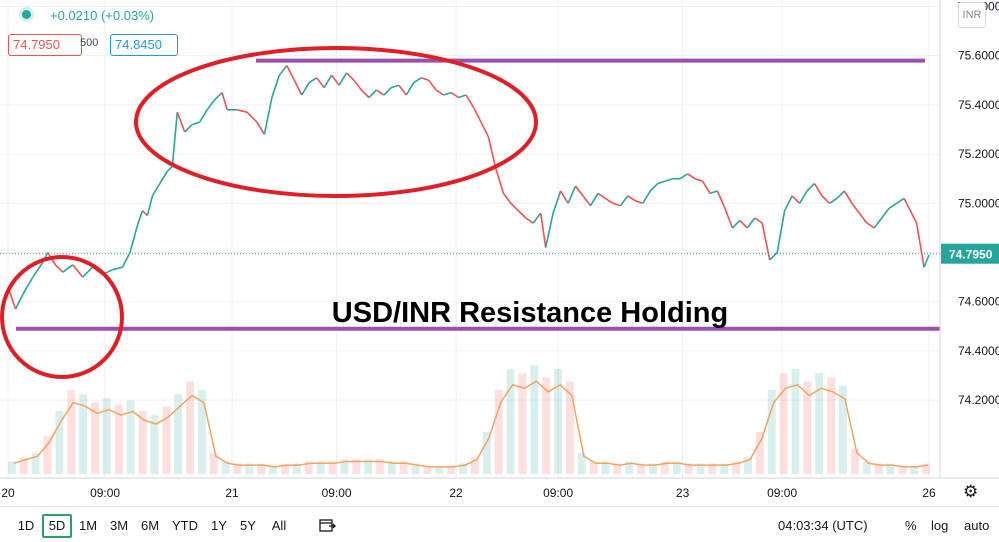 This screenshot has height=542, width=999. What do you see at coordinates (823, 525) in the screenshot?
I see `utc-clock: 04:03:34 (UTC)` at bounding box center [823, 525].